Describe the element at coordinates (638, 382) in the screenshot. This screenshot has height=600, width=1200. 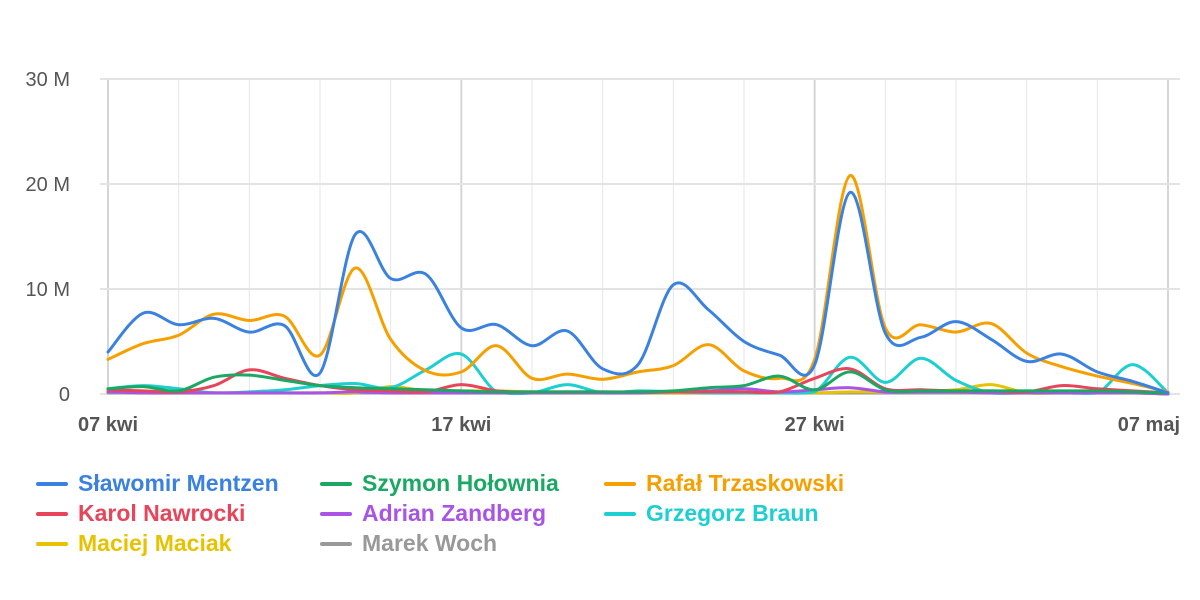
I see `series-line-szymon-holownia` at that location.